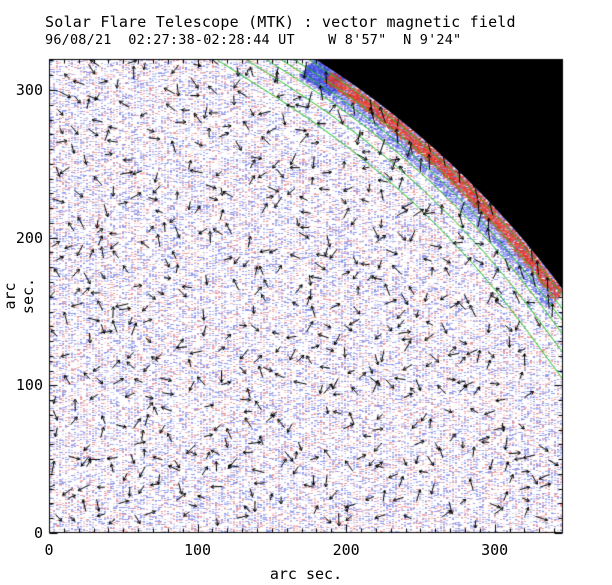  What do you see at coordinates (29, 90) in the screenshot?
I see `y-tick-label: 300` at bounding box center [29, 90].